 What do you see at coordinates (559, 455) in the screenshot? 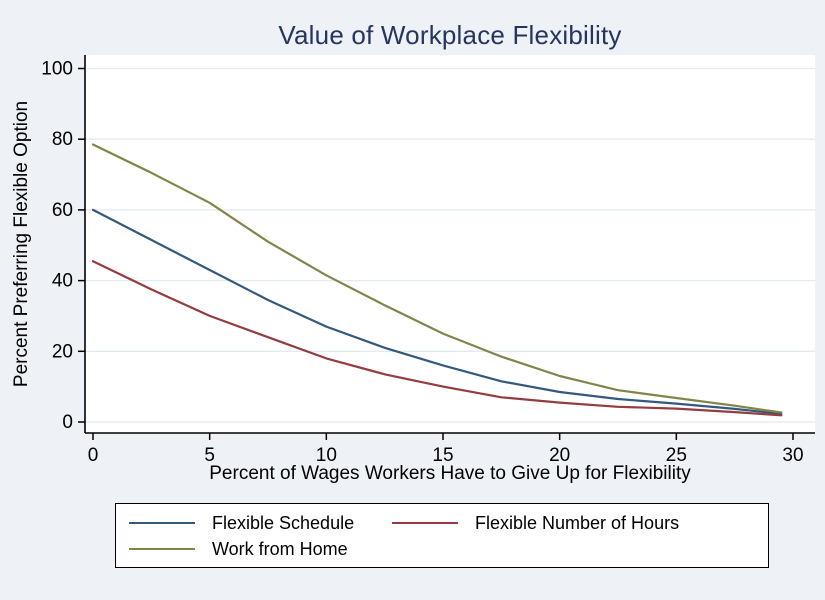
I see `x-tick-label: 20` at bounding box center [559, 455].